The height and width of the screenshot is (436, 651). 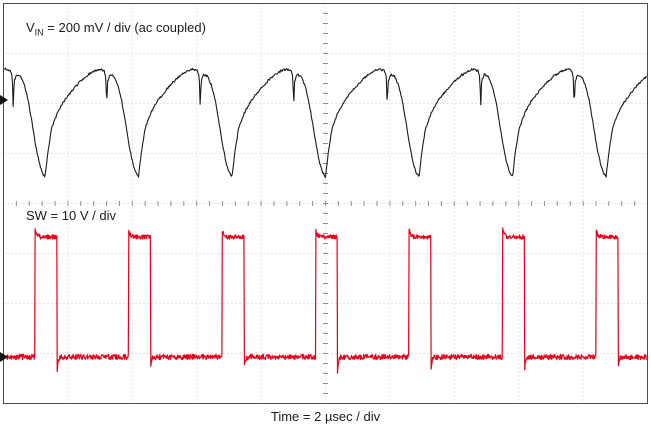 What do you see at coordinates (4, 357) in the screenshot?
I see `sw-zero-marker-arrow-icon` at bounding box center [4, 357].